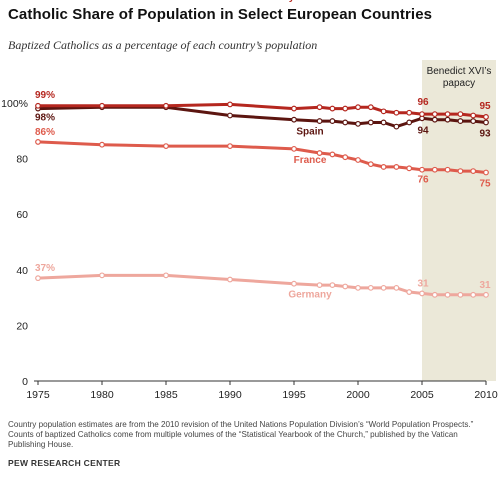 This screenshot has height=488, width=499. I want to click on y-tick-label: 0, so click(25, 382).